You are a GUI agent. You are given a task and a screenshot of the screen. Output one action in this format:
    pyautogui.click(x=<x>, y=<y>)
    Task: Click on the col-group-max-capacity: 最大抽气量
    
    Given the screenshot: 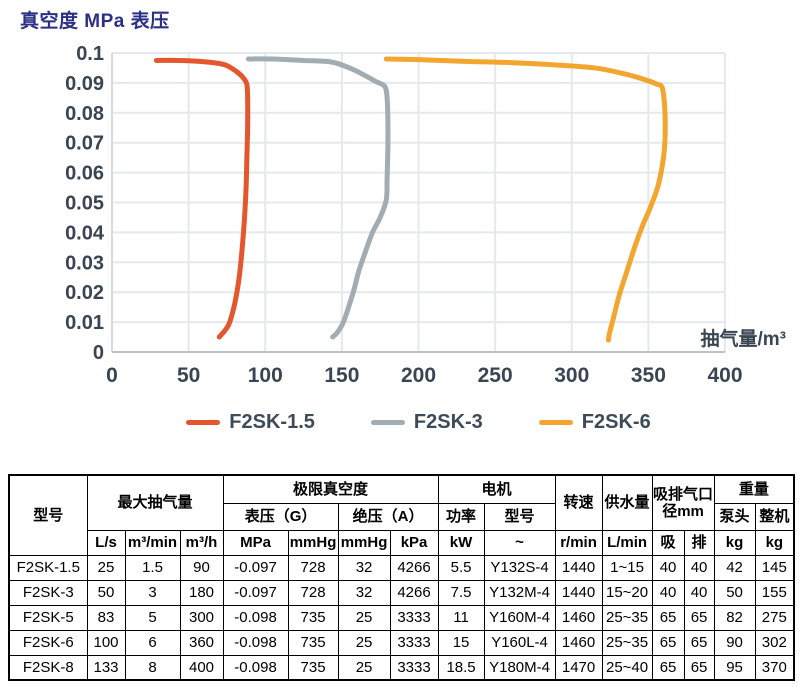 What is the action you would take?
    pyautogui.click(x=155, y=502)
    